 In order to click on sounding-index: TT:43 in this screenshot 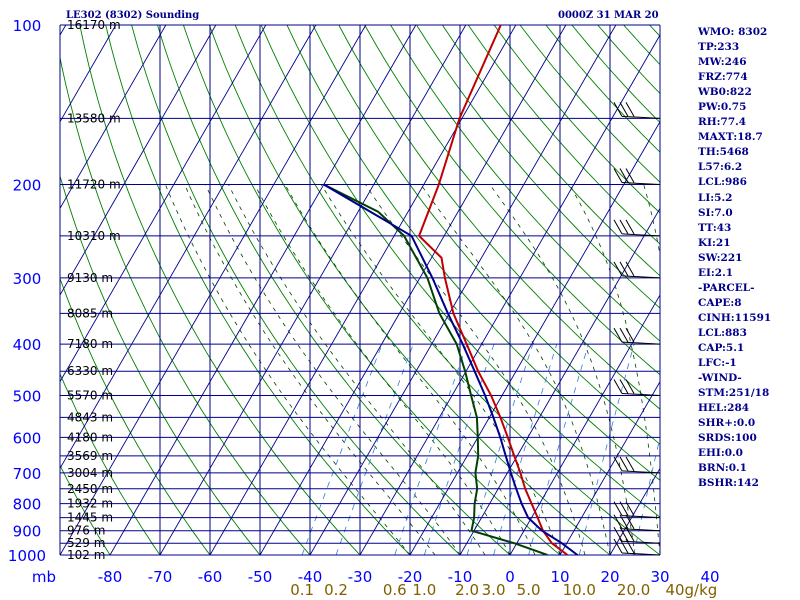, I will do `click(715, 227)`.